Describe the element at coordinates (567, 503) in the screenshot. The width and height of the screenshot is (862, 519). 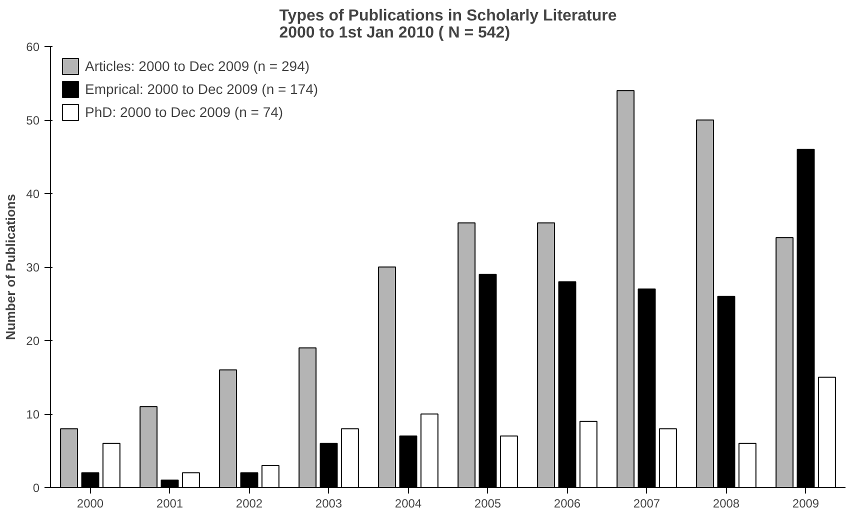
I see `x-tick-label: 2006` at that location.